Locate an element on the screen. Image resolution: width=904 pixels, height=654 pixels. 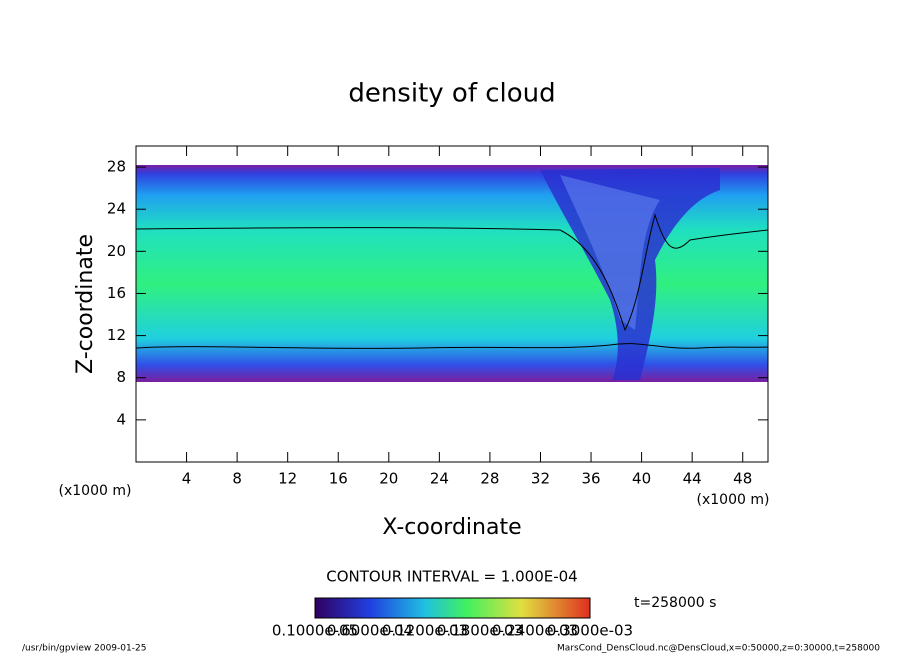
colorbar-label: 0.1200e-03 is located at coordinates (425, 631).